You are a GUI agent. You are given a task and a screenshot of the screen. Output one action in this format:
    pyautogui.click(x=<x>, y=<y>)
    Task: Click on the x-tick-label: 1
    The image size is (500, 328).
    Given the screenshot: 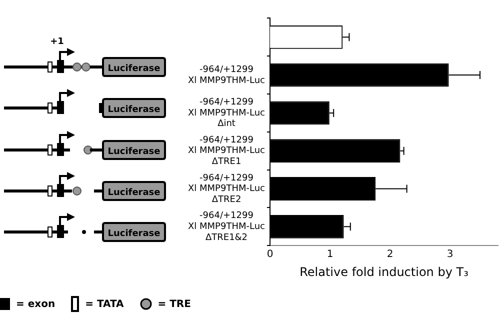 What is the action you would take?
    pyautogui.click(x=330, y=254)
    